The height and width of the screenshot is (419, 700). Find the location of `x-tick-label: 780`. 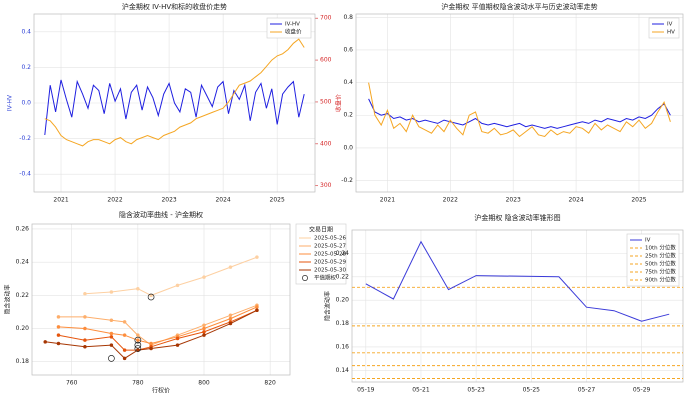

x-tick-label: 780 is located at coordinates (138, 383).